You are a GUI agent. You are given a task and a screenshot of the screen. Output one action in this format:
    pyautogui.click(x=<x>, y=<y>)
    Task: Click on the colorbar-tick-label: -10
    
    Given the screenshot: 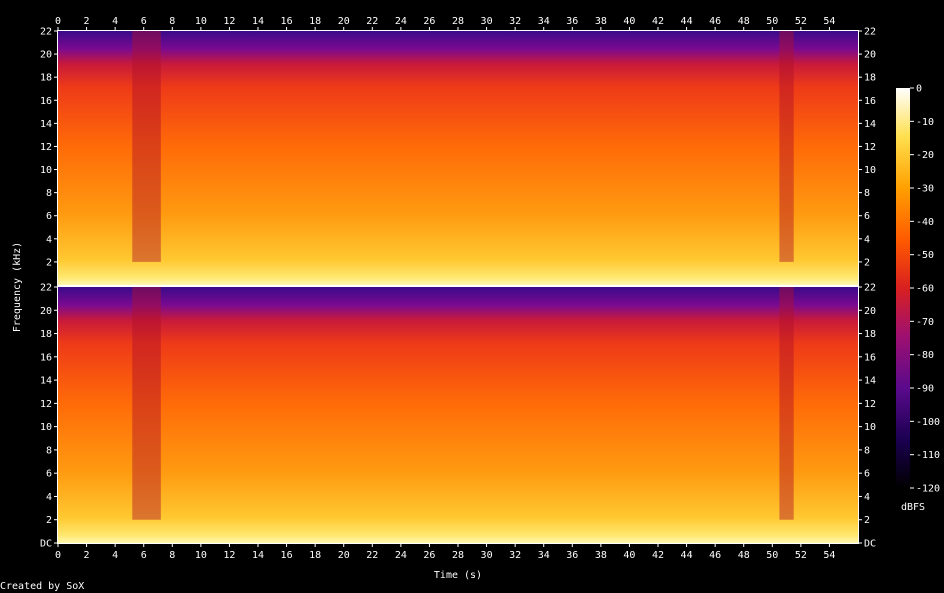 What is the action you would take?
    pyautogui.click(x=925, y=122)
    